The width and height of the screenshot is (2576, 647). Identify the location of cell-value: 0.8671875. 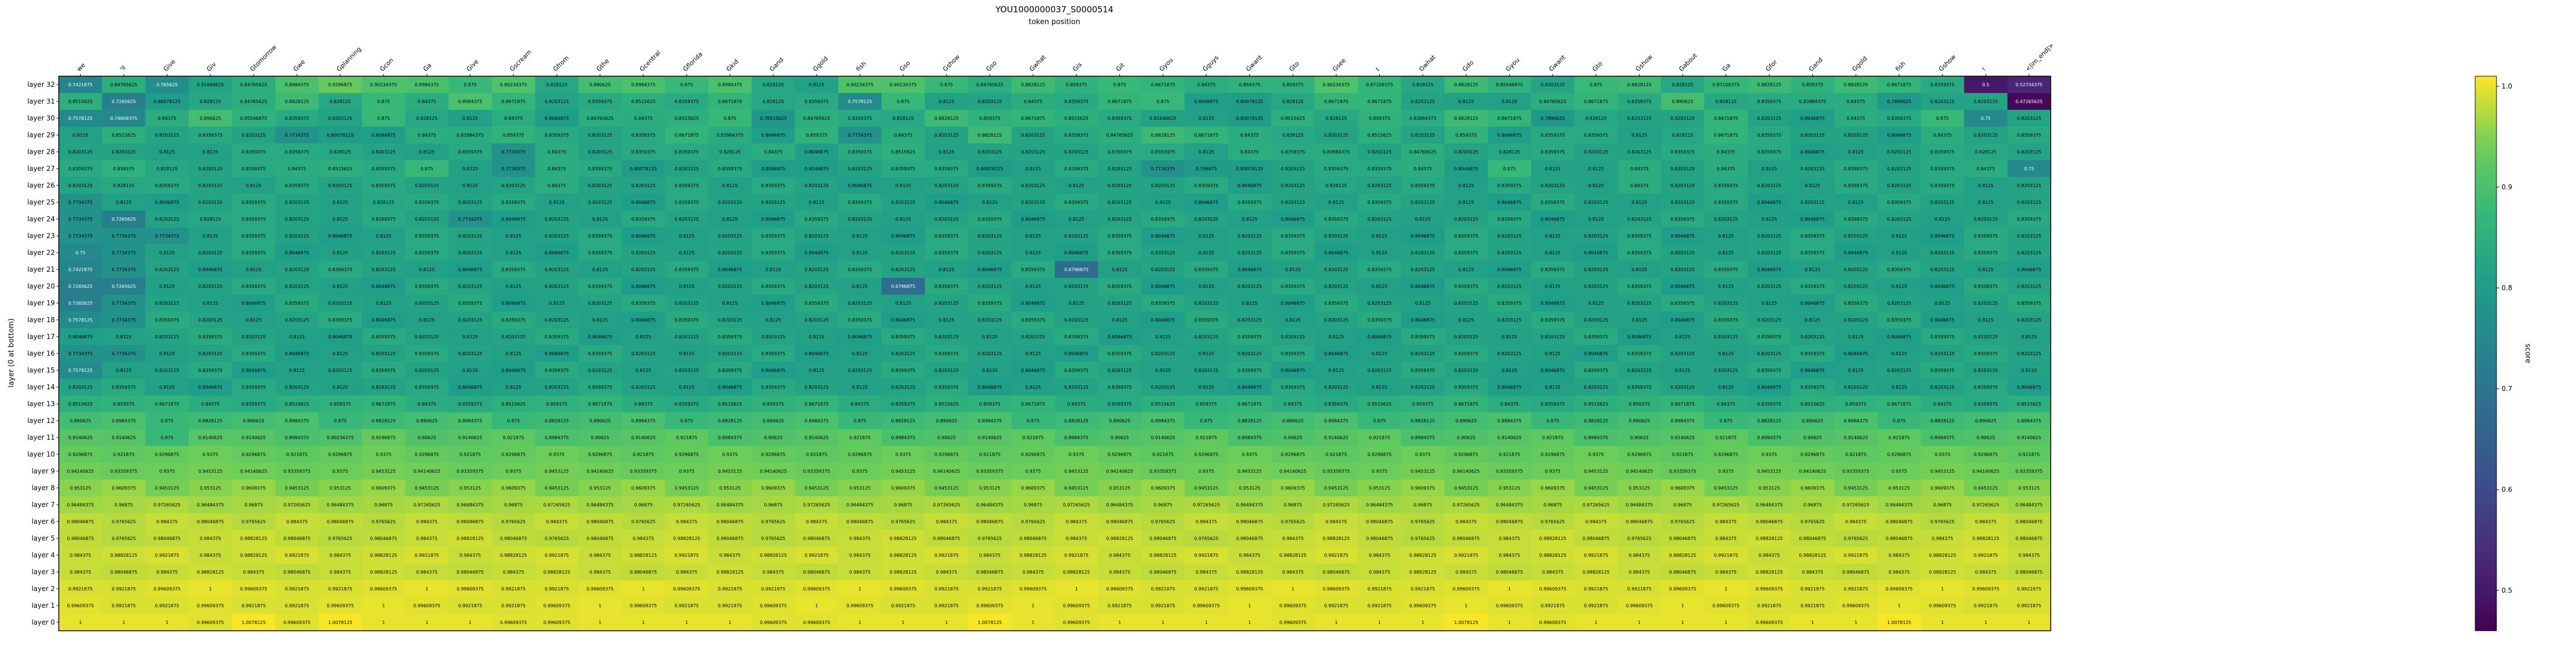
(817, 404).